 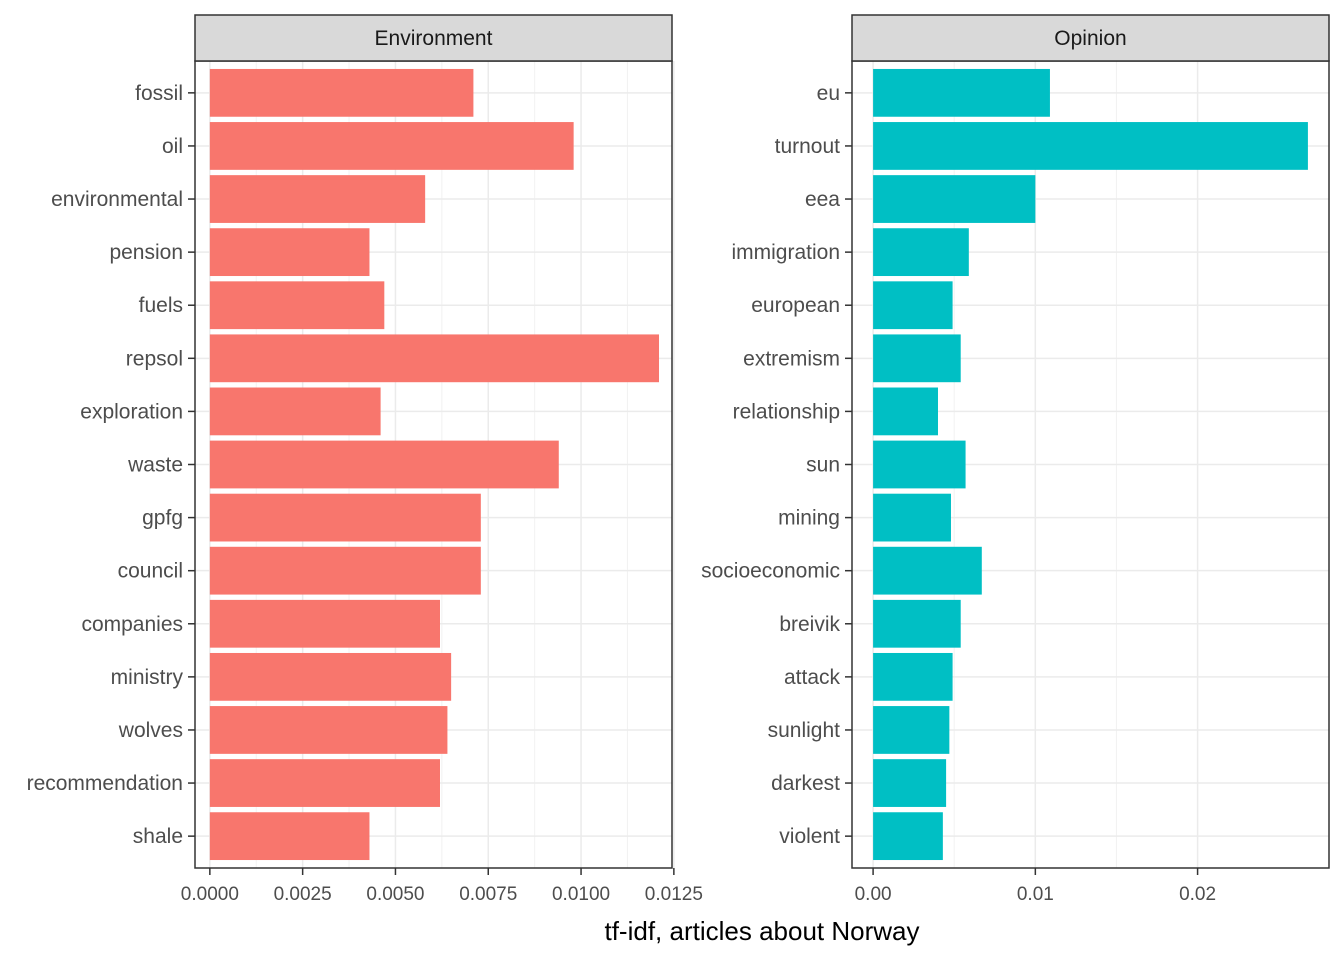 What do you see at coordinates (908, 836) in the screenshot?
I see `bar-violent` at bounding box center [908, 836].